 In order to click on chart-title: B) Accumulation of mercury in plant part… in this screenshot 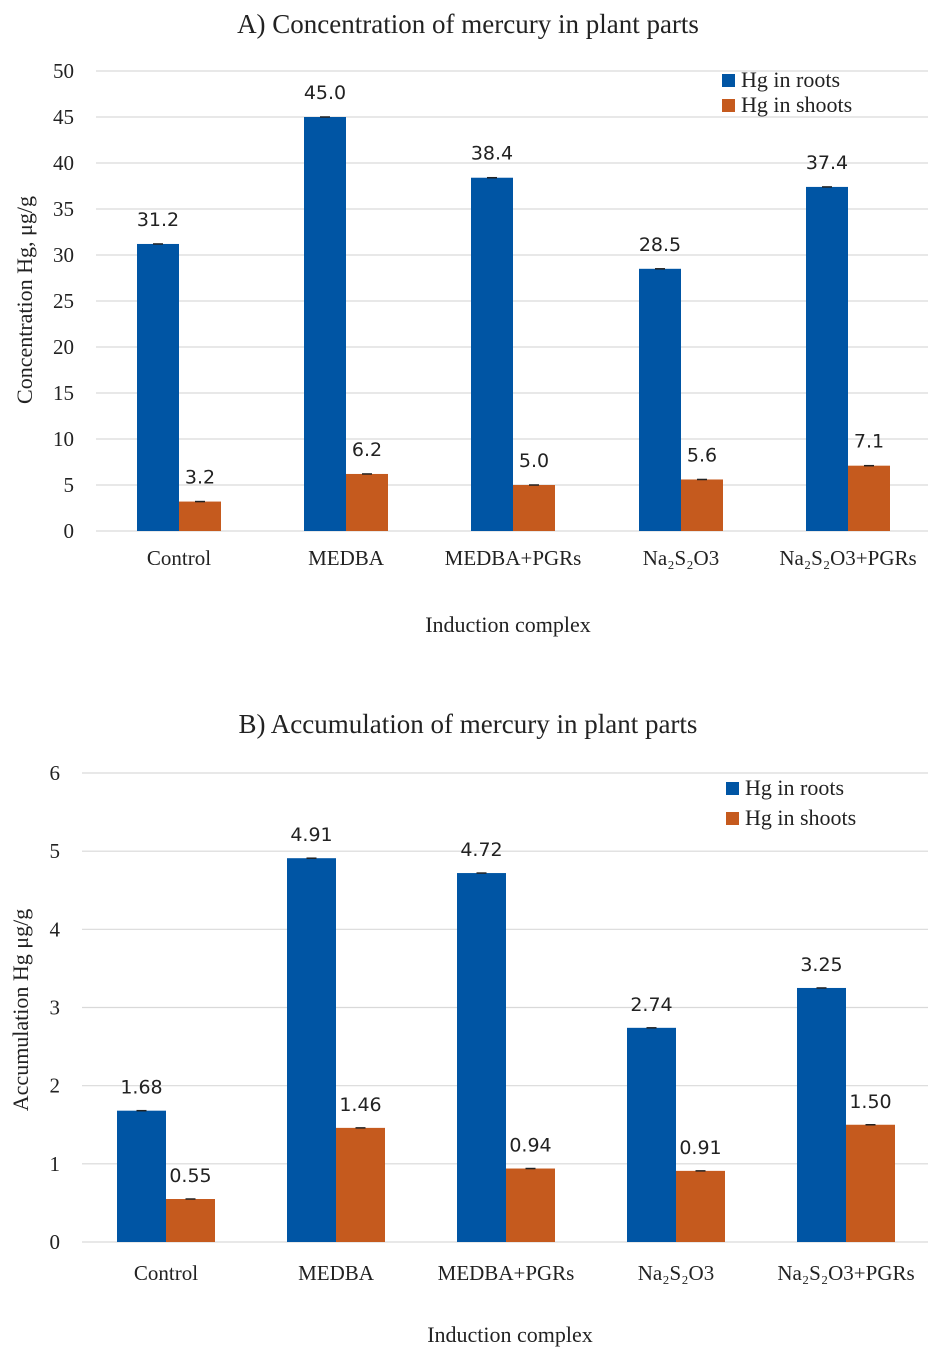, I will do `click(468, 724)`.